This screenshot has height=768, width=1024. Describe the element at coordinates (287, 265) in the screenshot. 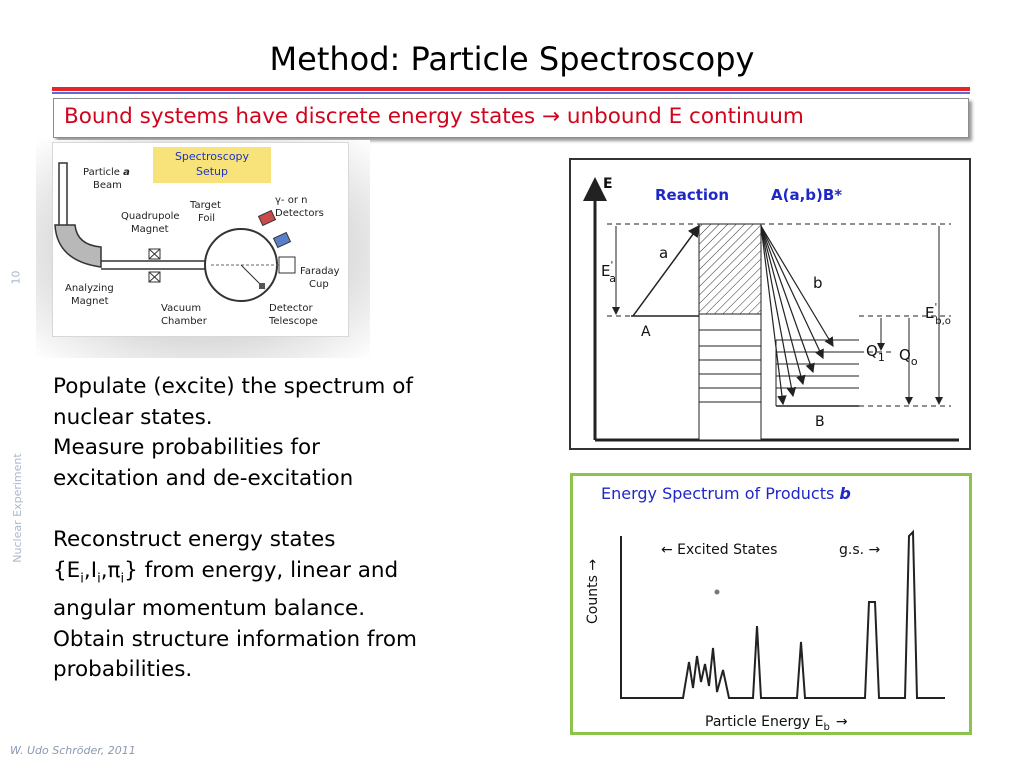

I see `faraday-cup` at that location.